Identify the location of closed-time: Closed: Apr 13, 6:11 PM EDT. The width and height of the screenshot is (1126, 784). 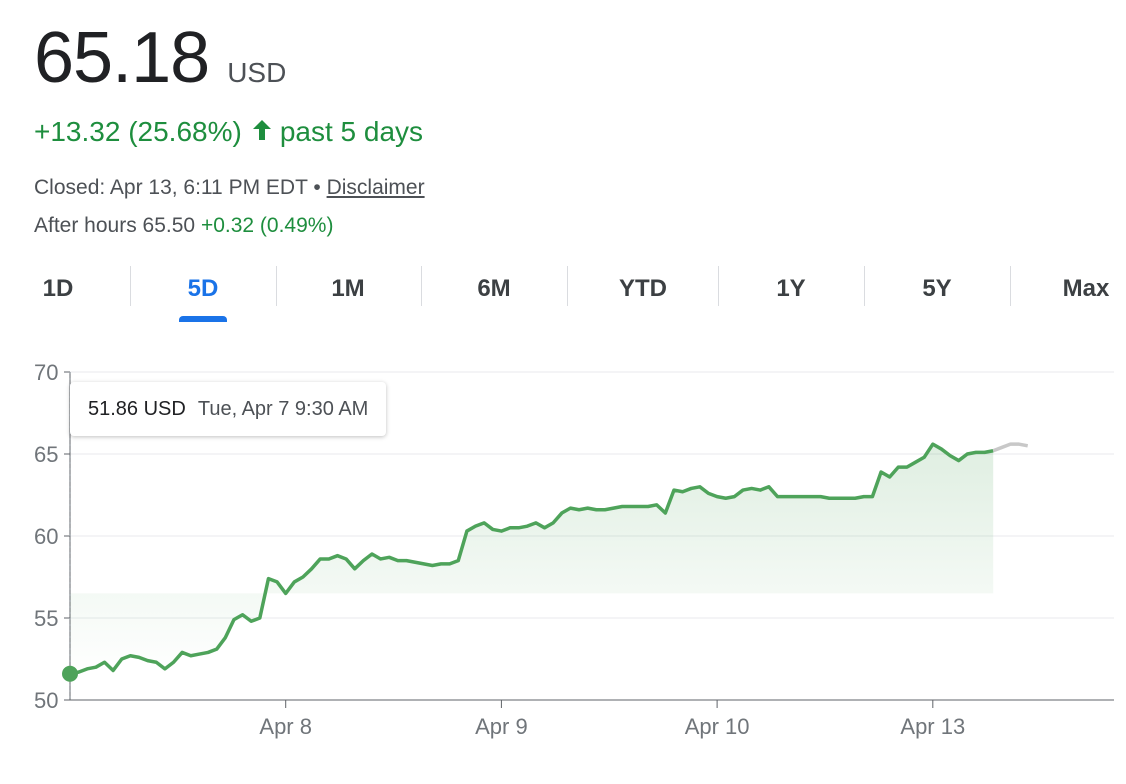
(171, 187).